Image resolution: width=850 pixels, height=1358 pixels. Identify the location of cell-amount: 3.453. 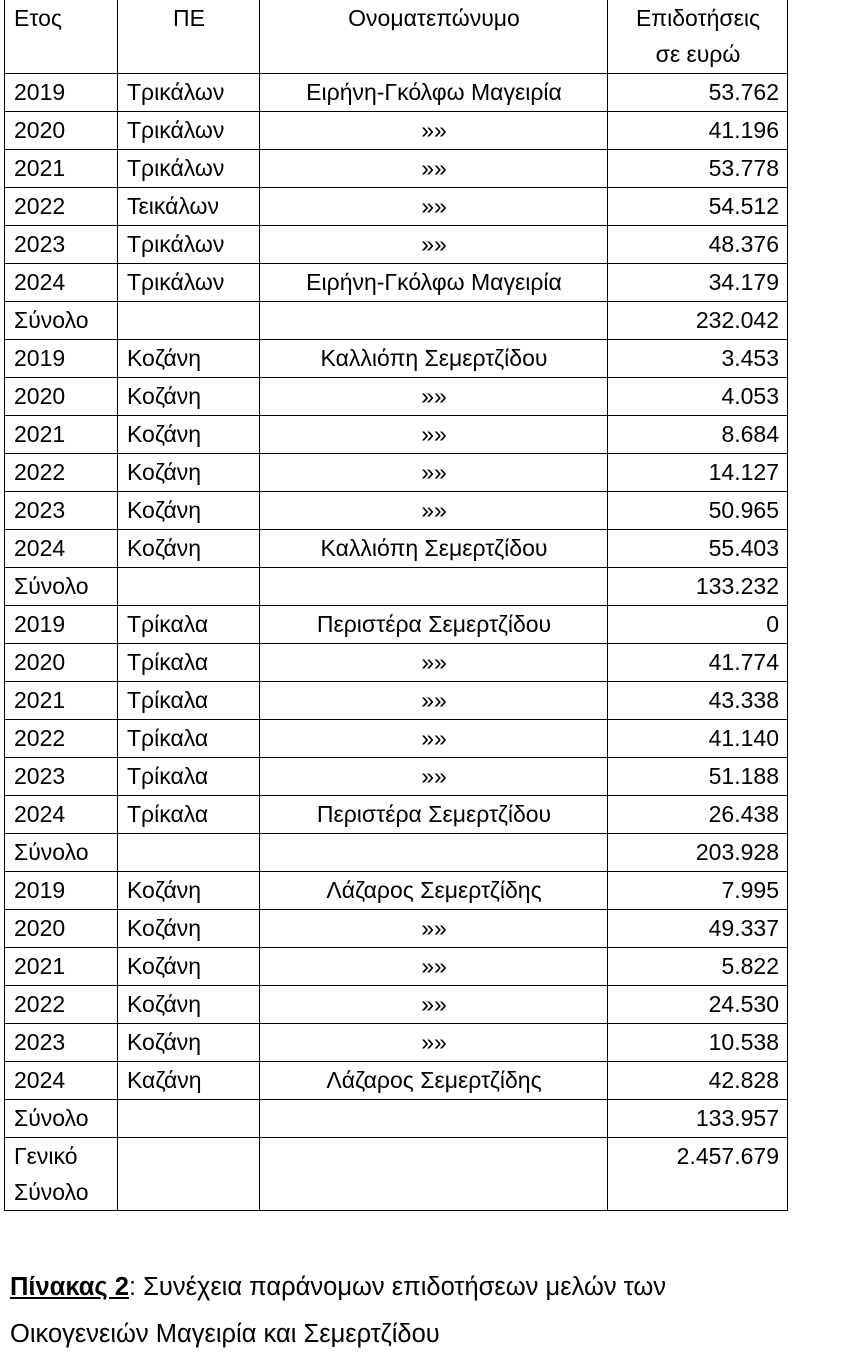
(697, 358).